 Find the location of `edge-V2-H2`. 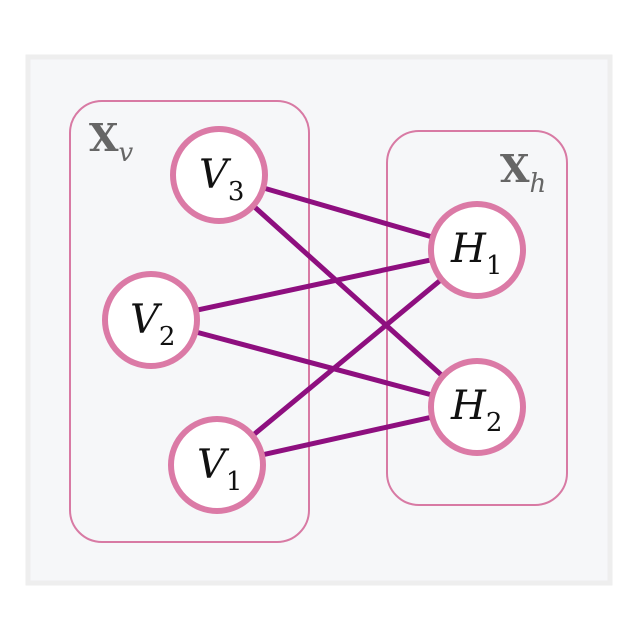

edge-V2-H2 is located at coordinates (314, 363).